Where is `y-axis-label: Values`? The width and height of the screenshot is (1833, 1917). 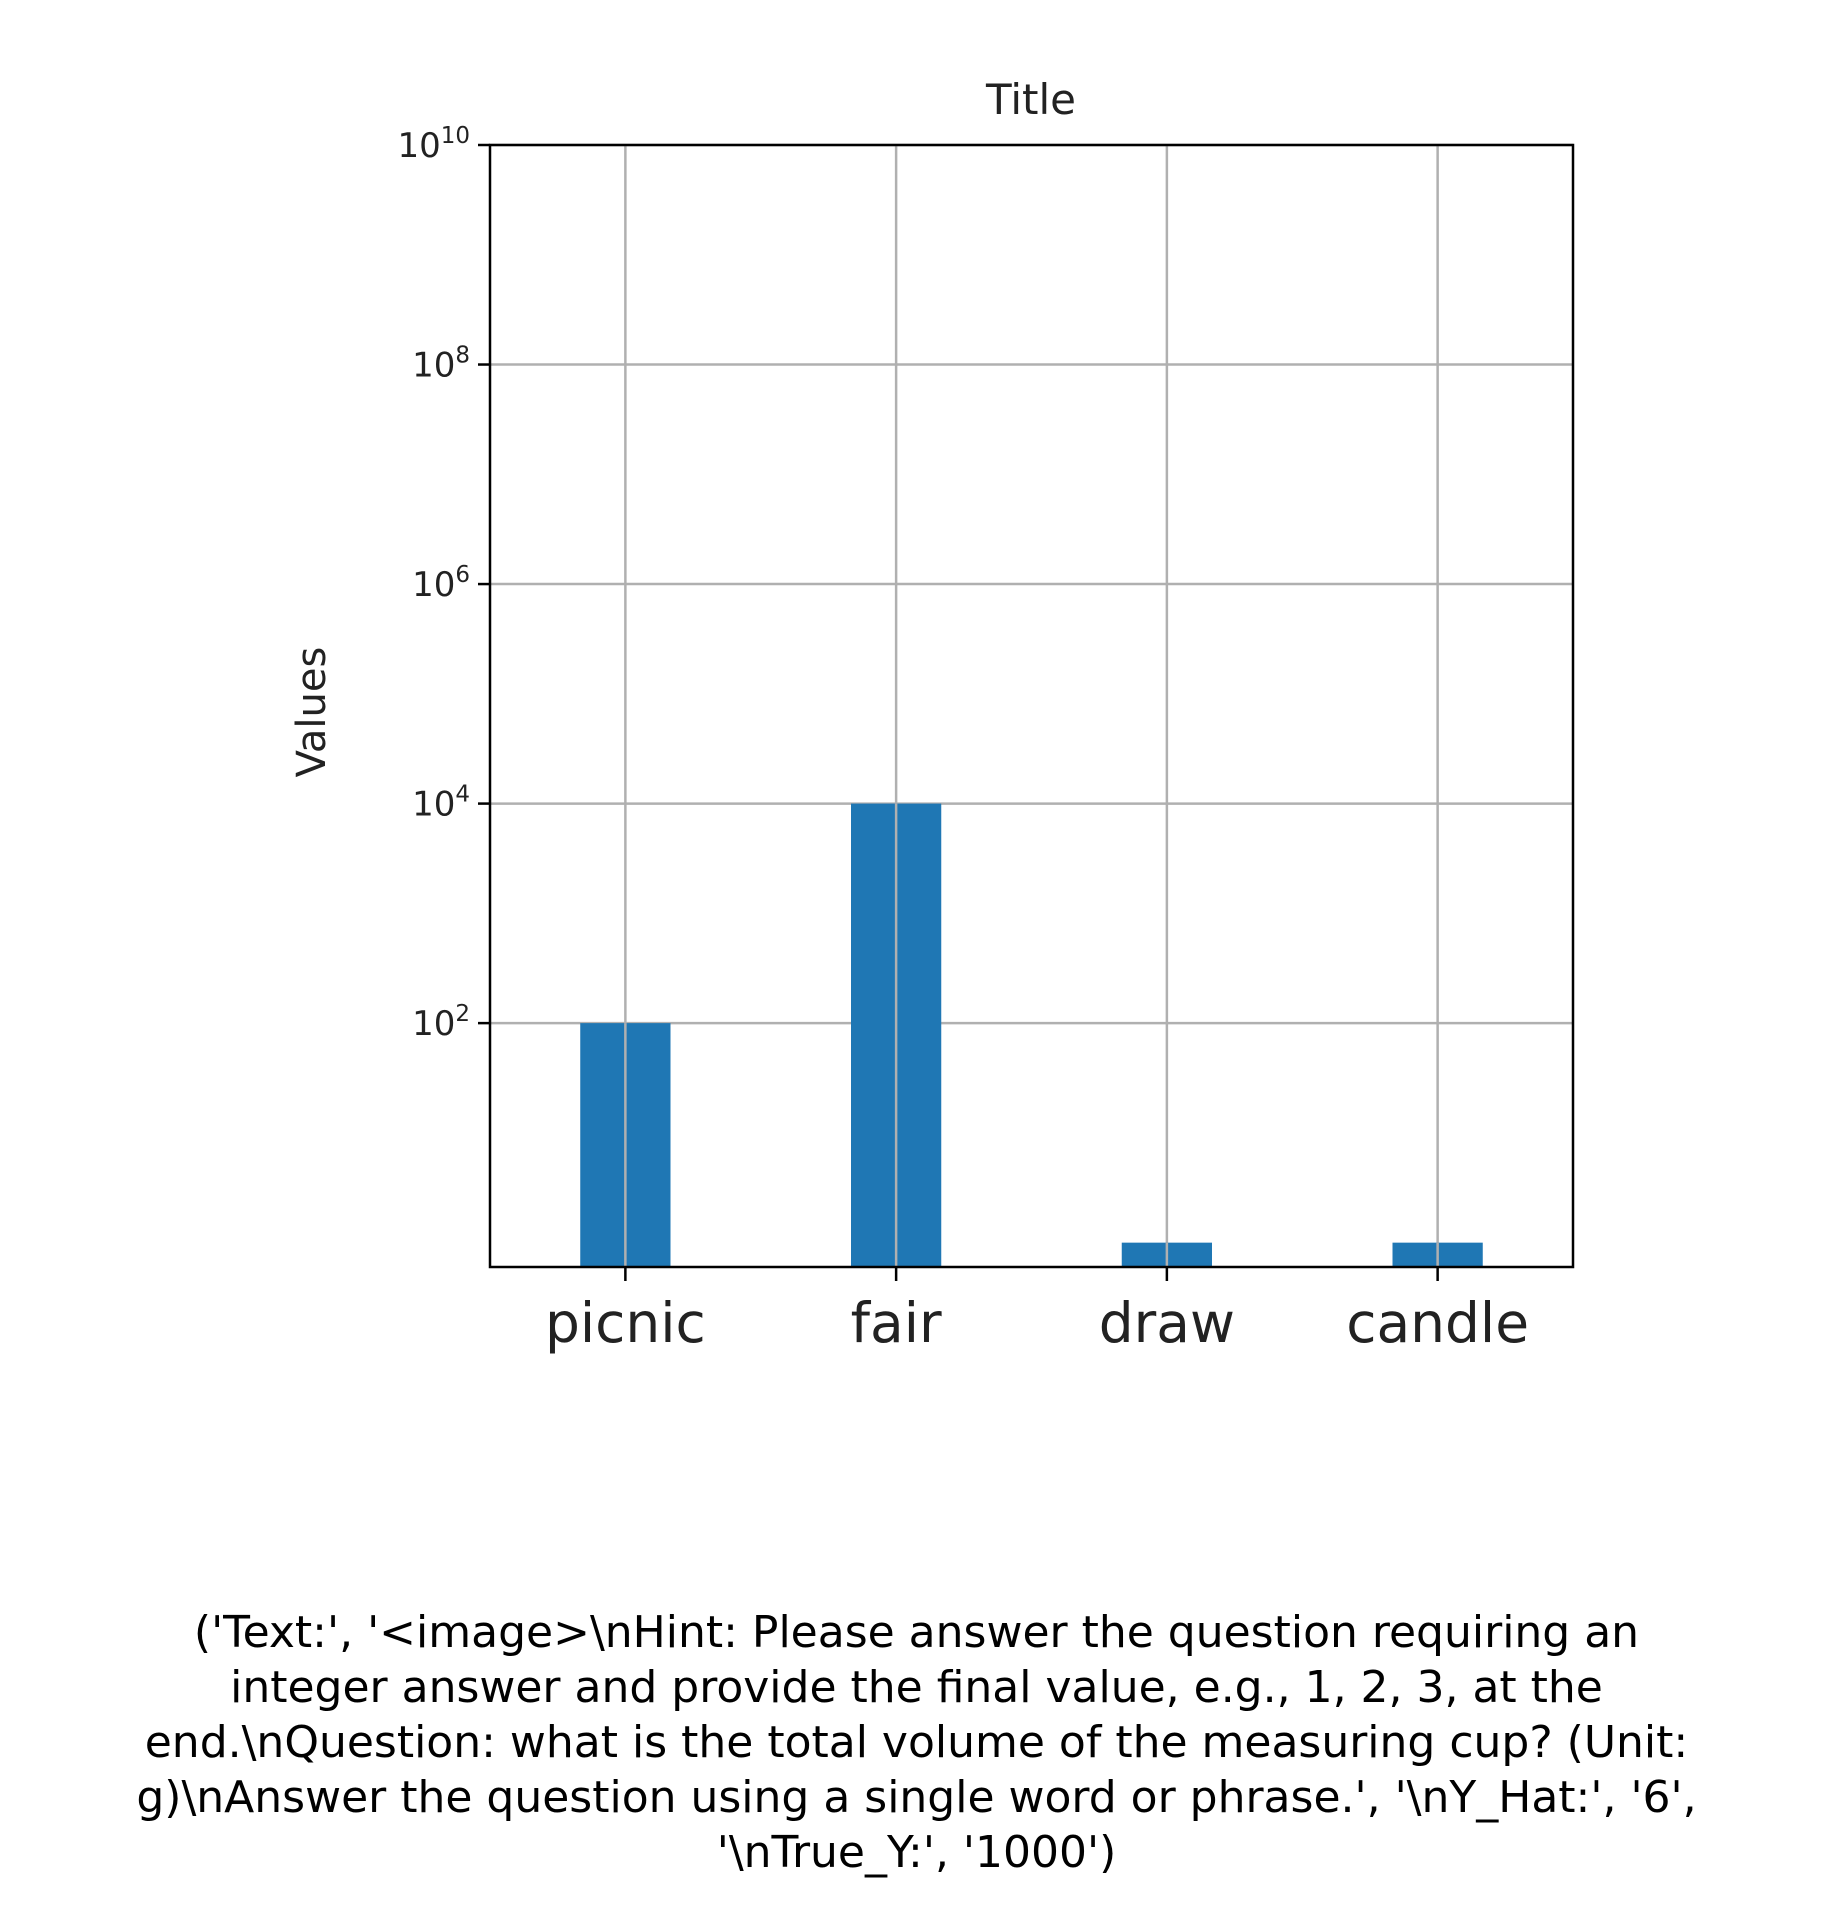 y-axis-label: Values is located at coordinates (312, 712).